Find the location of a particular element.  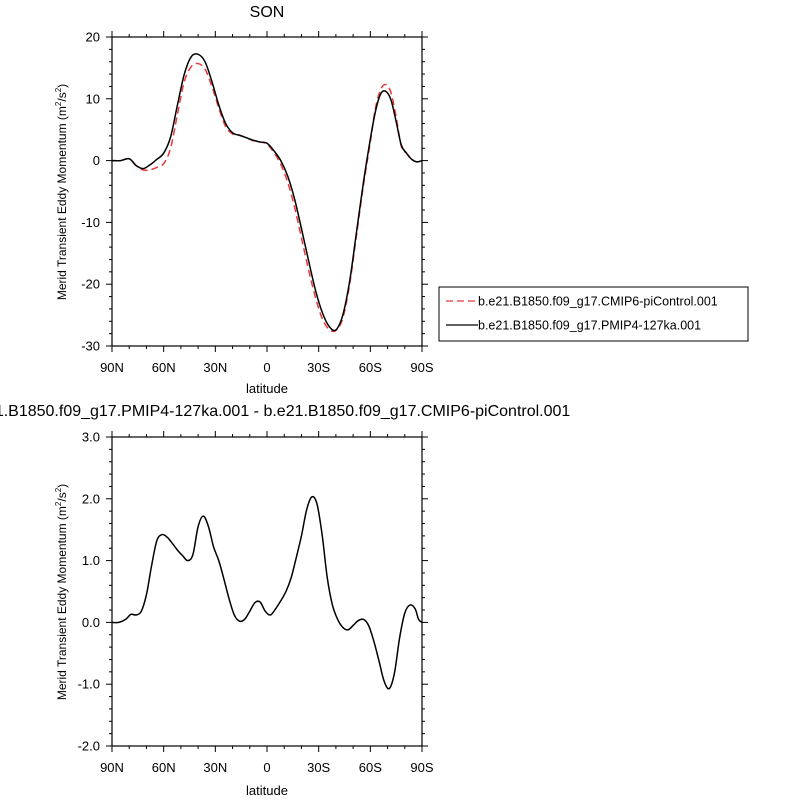

bottom-y-tick-label: -1.0 is located at coordinates (89, 684).